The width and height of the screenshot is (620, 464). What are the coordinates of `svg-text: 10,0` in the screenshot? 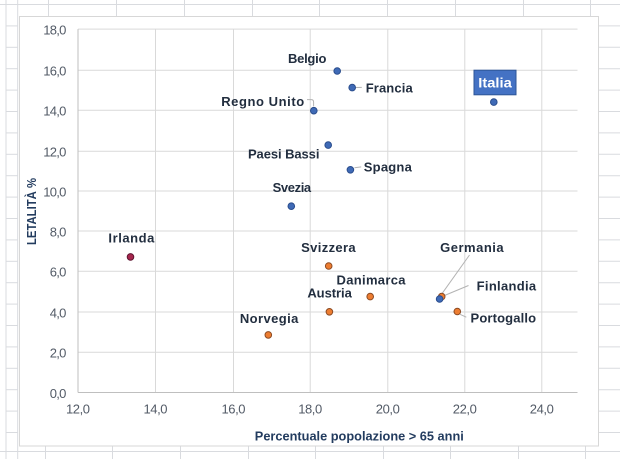 It's located at (54, 191).